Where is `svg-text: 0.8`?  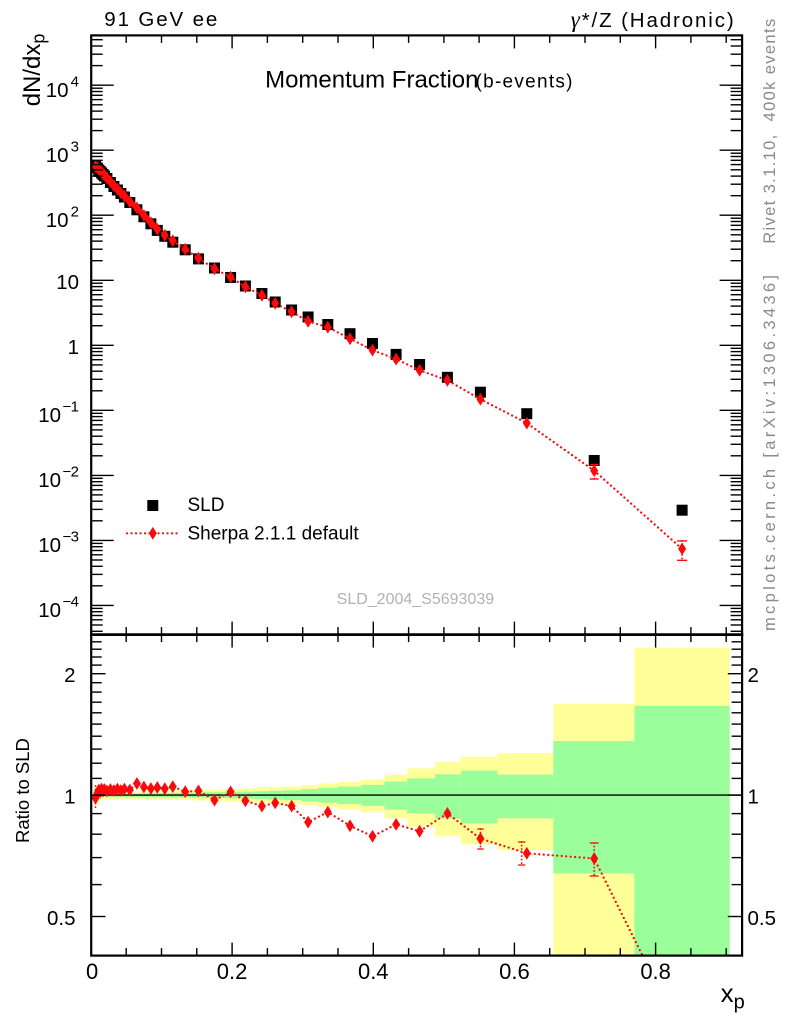 svg-text: 0.8 is located at coordinates (655, 971).